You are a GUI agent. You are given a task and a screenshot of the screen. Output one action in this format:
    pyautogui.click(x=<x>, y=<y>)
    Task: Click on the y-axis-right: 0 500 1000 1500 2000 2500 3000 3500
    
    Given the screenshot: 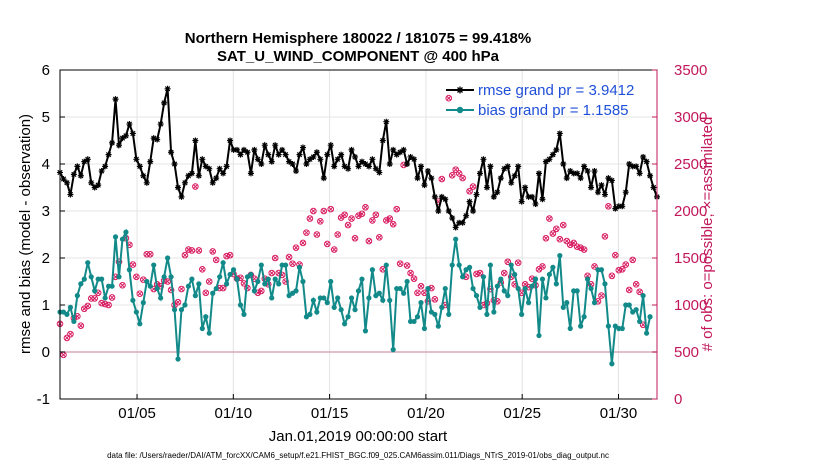 What is the action you would take?
    pyautogui.click(x=679, y=235)
    